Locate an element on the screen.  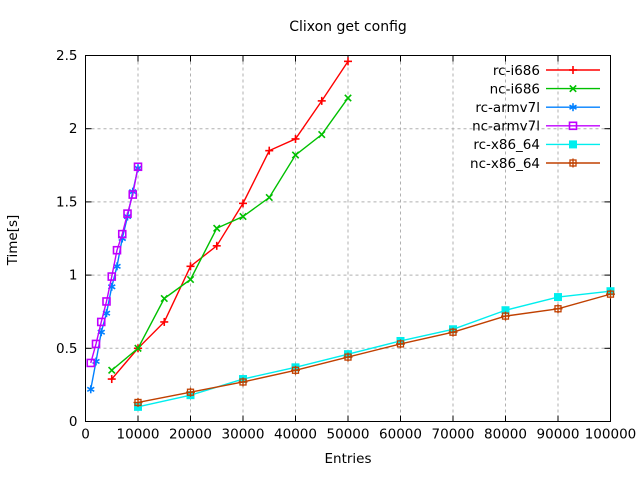
series-nc-armv7l is located at coordinates (114, 265).